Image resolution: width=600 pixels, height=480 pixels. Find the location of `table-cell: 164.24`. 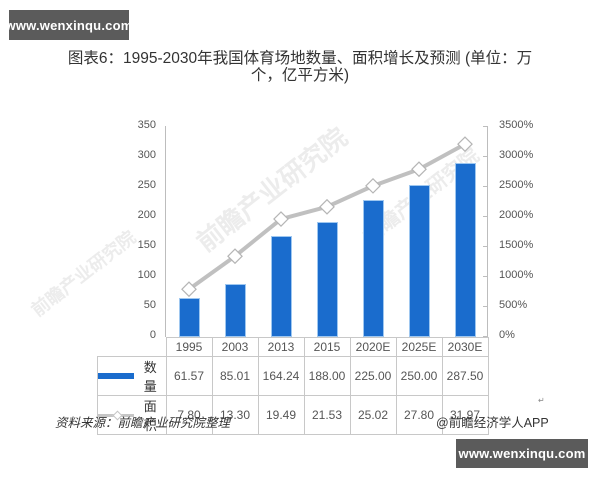

table-cell: 164.24 is located at coordinates (281, 376).